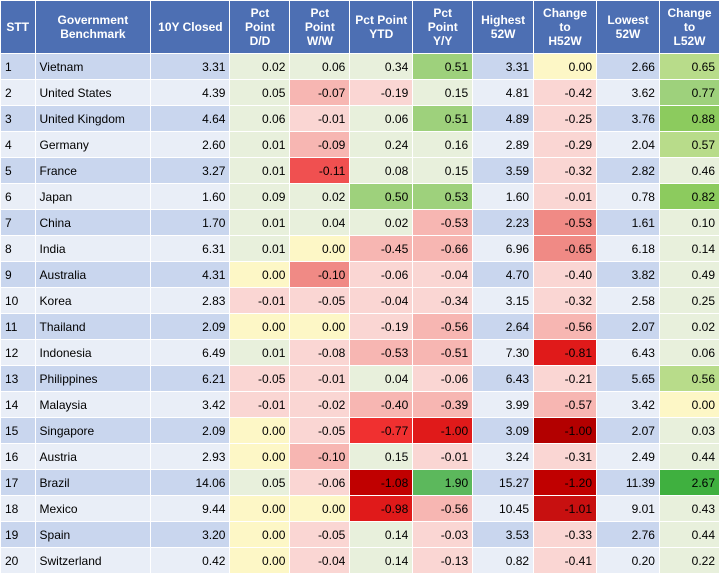 Image resolution: width=720 pixels, height=576 pixels. What do you see at coordinates (18, 430) in the screenshot?
I see `cell-stt: 15` at bounding box center [18, 430].